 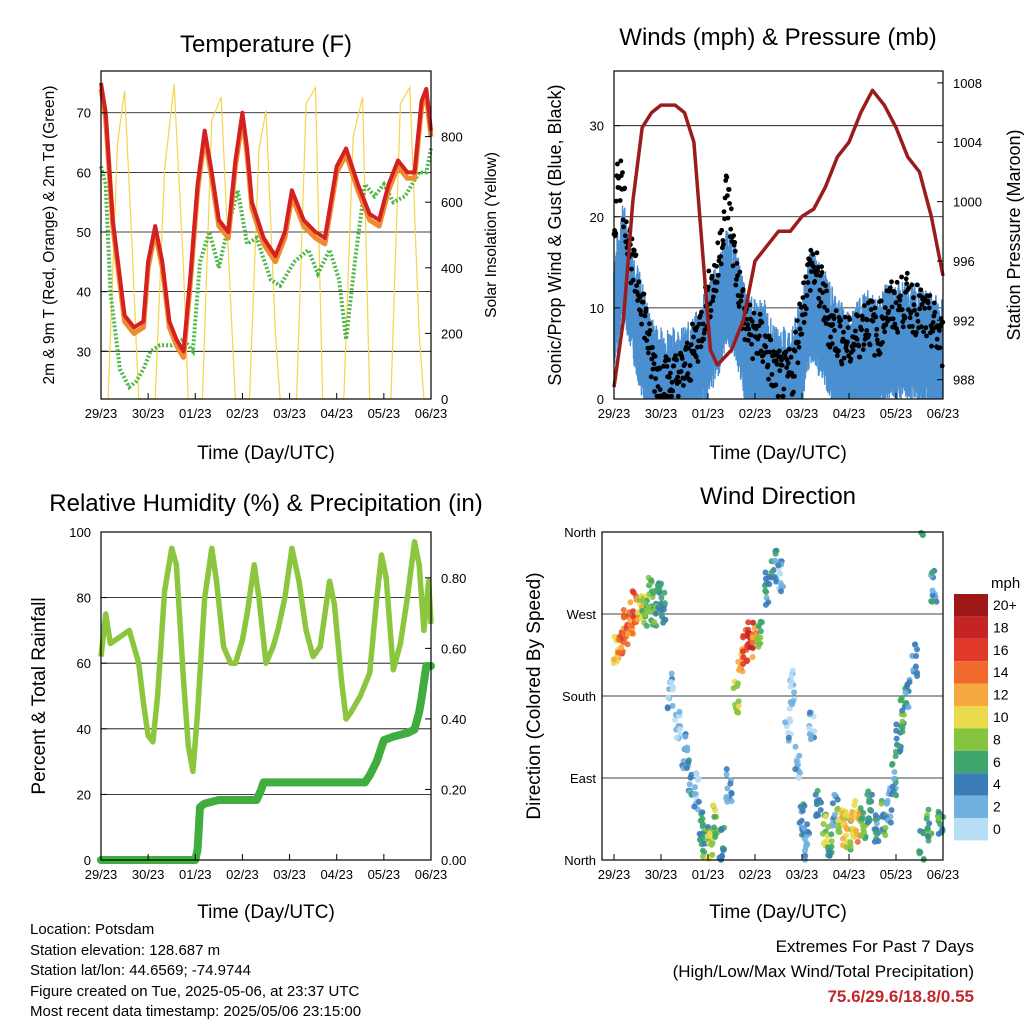 I want to click on precip-y-tick-label-right: 0.60, so click(x=453, y=648).